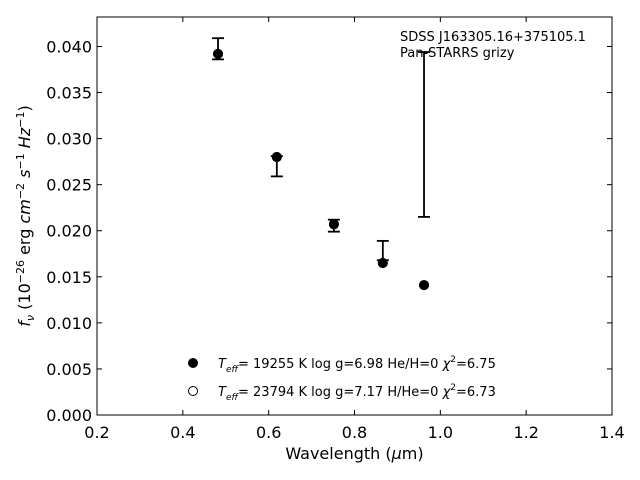 The image size is (640, 480). I want to click on x-tick-label: 1.0, so click(440, 432).